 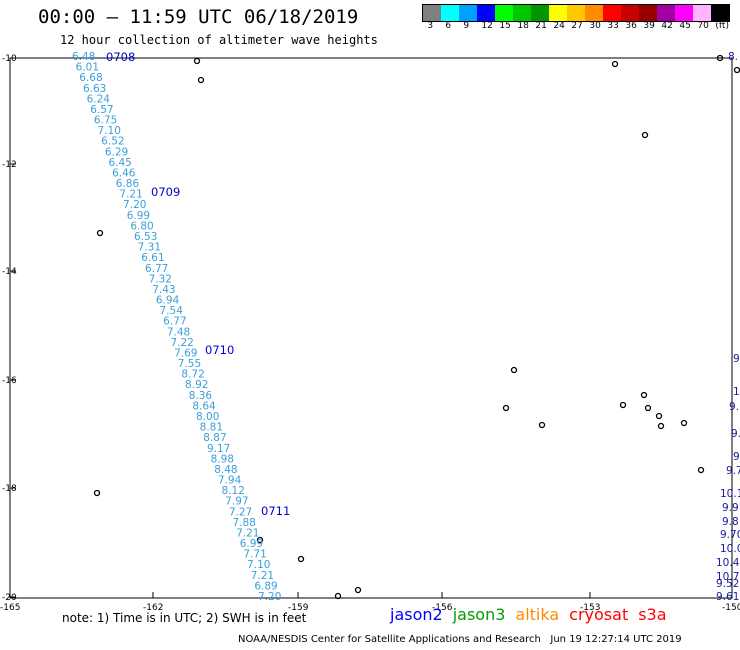 I want to click on lat-label: -14, so click(x=9, y=272).